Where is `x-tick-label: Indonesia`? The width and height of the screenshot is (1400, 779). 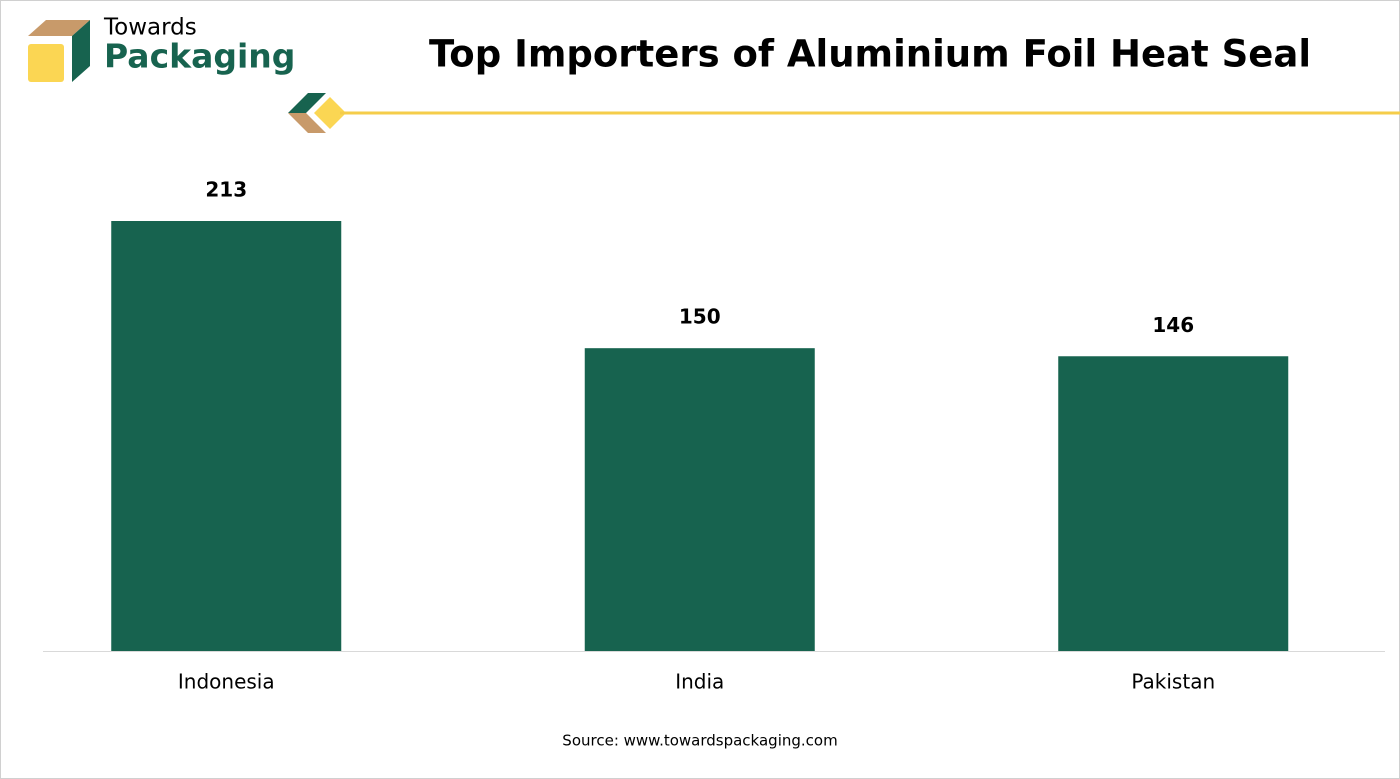
x-tick-label: Indonesia is located at coordinates (226, 682).